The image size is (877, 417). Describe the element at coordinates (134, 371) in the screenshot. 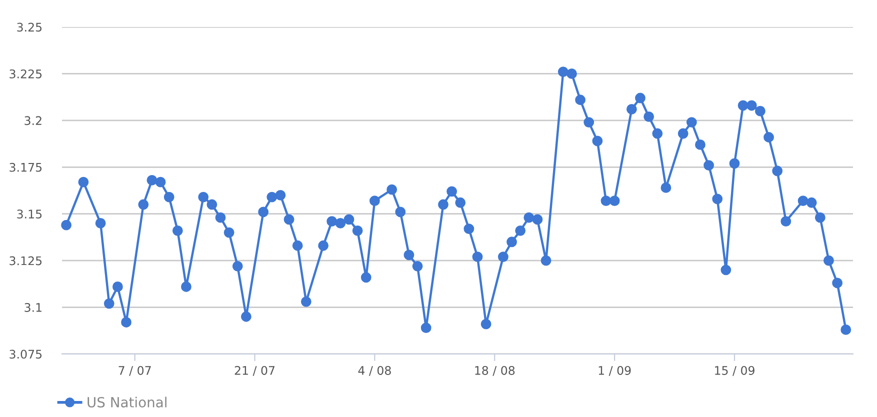

I see `x-tick-label: 7 / 07` at that location.